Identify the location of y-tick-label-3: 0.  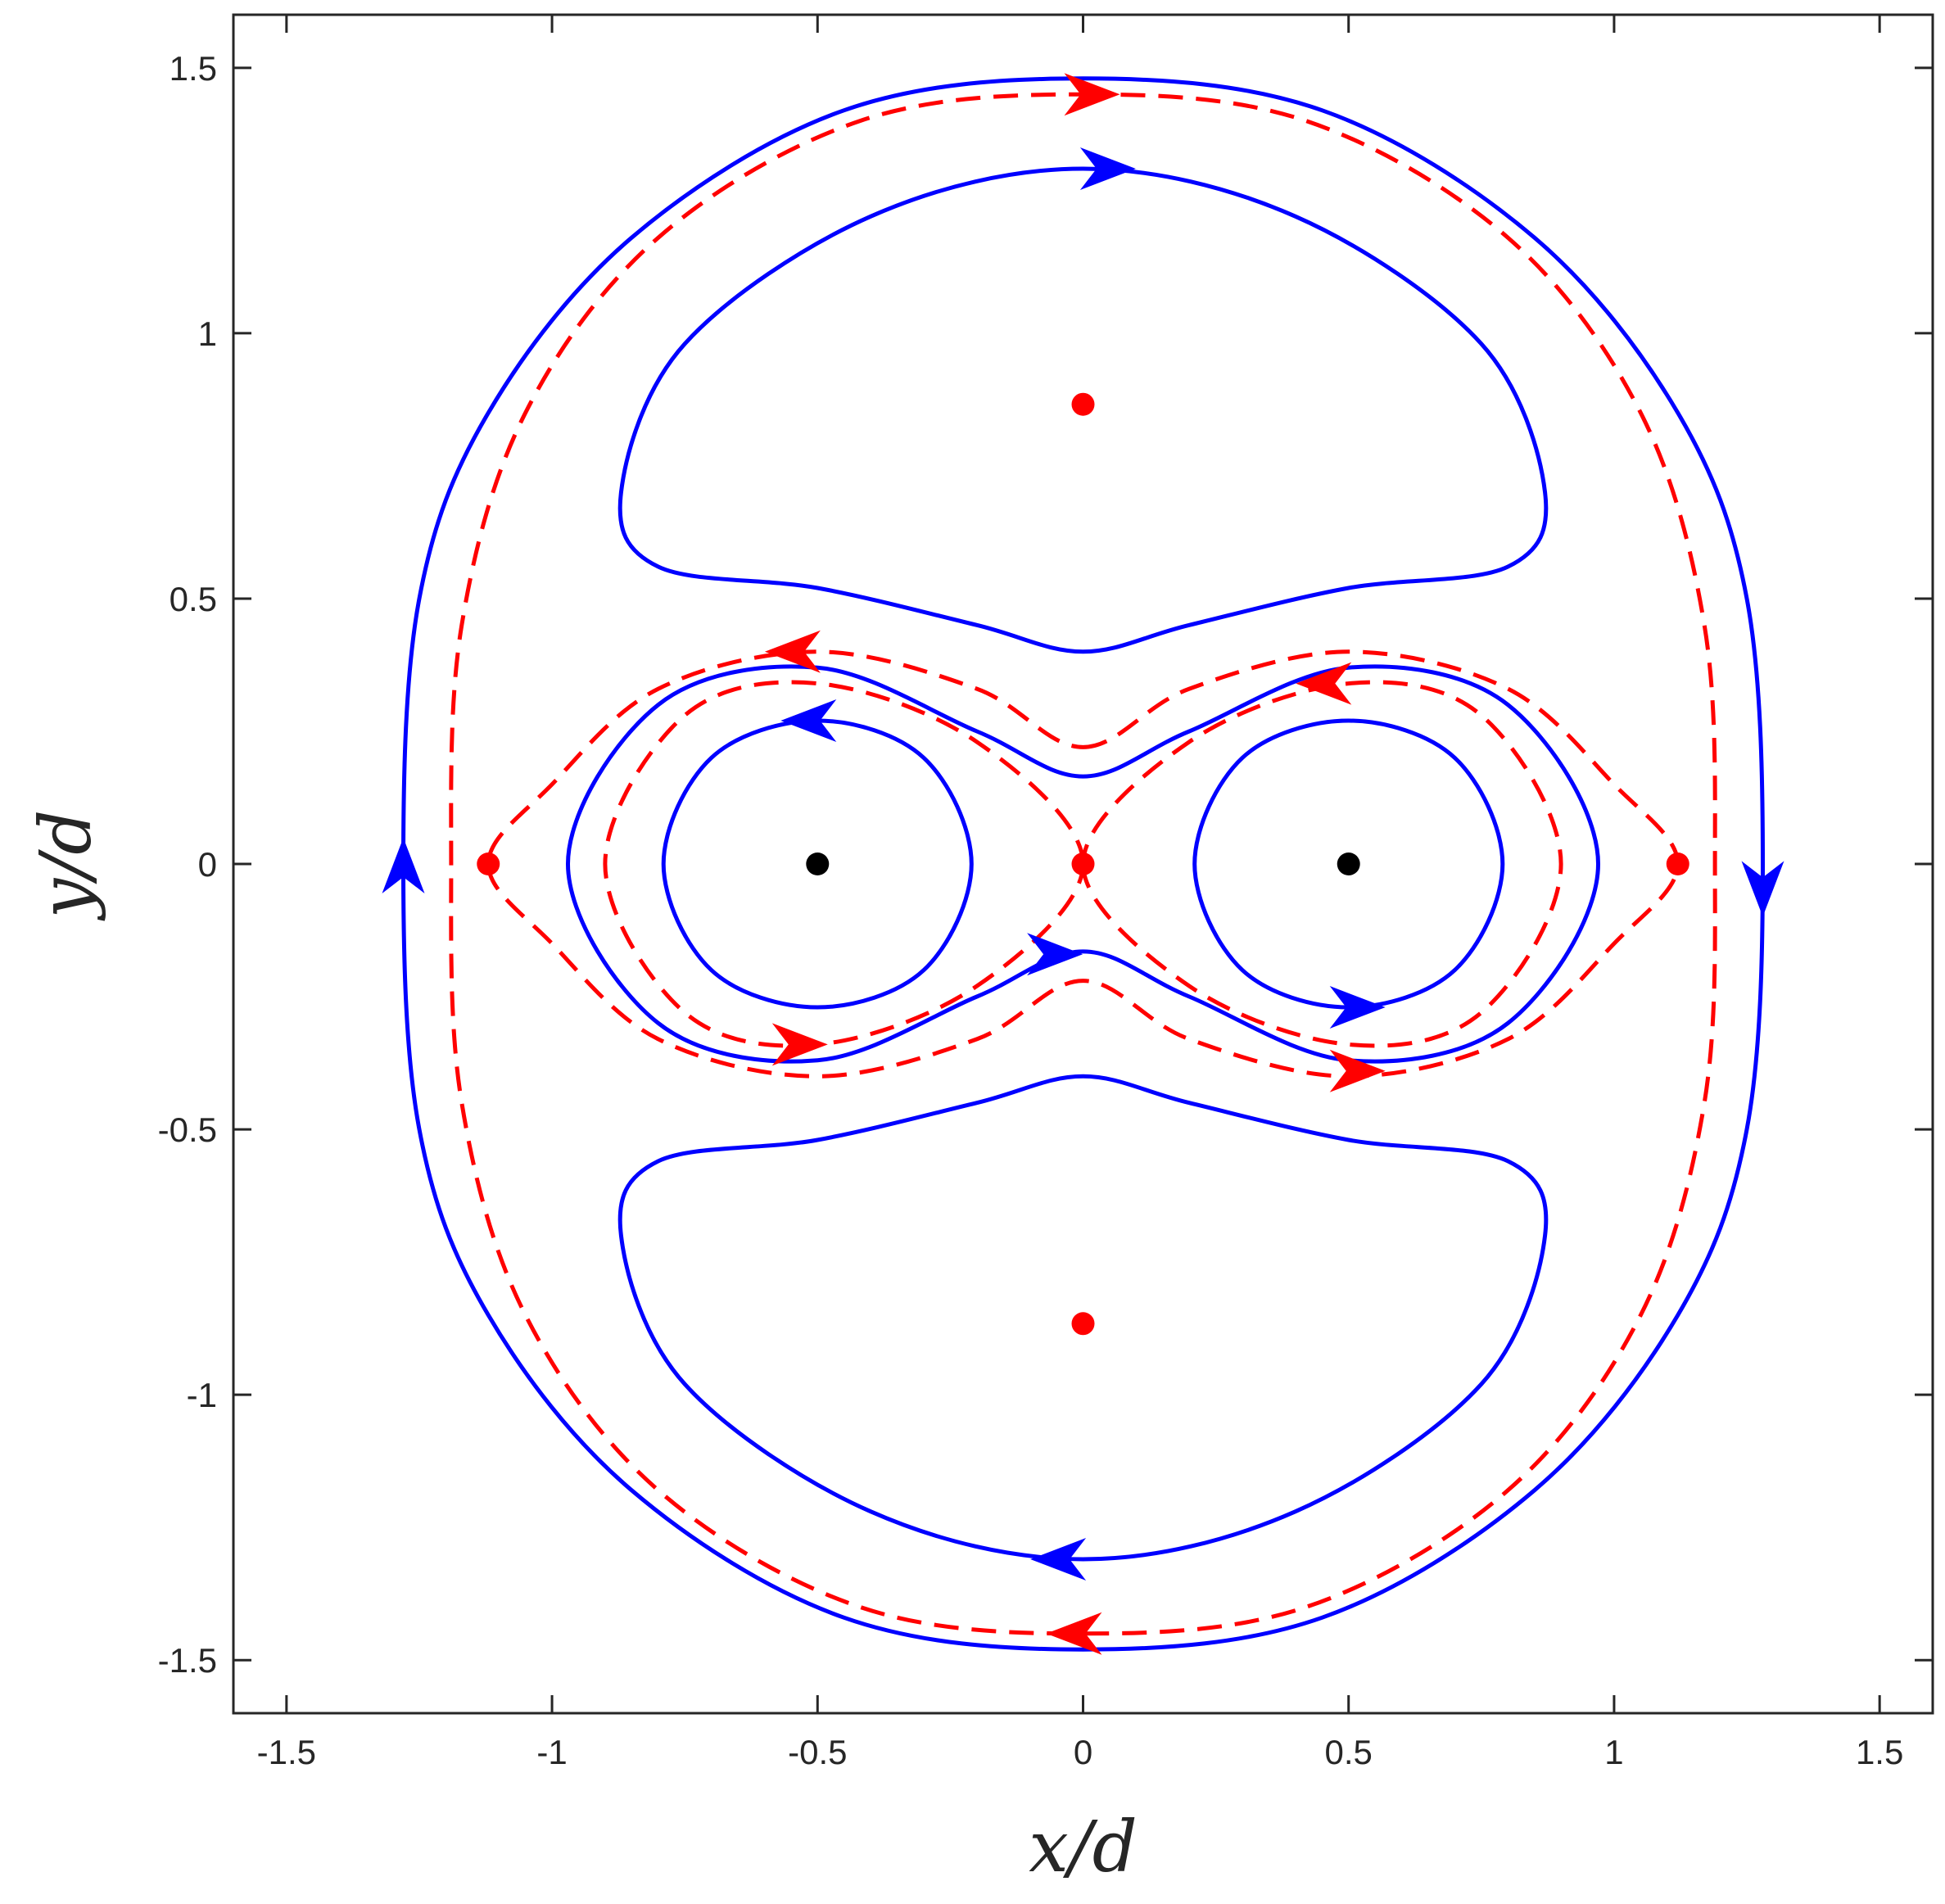
(207, 865).